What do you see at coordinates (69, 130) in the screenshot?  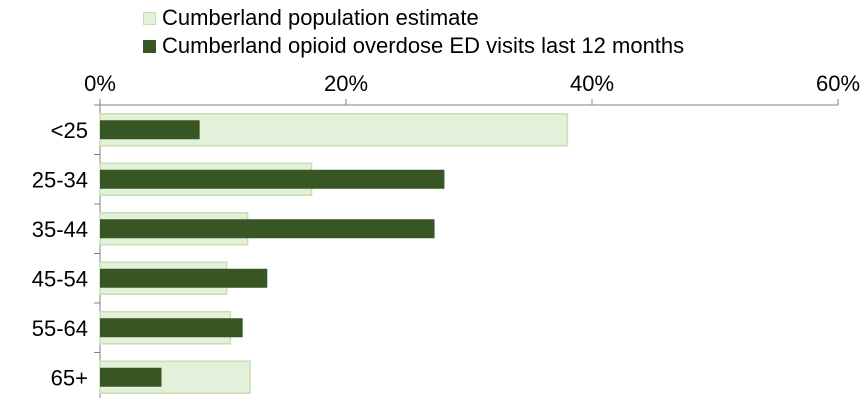 I see `y-tick-label: <25` at bounding box center [69, 130].